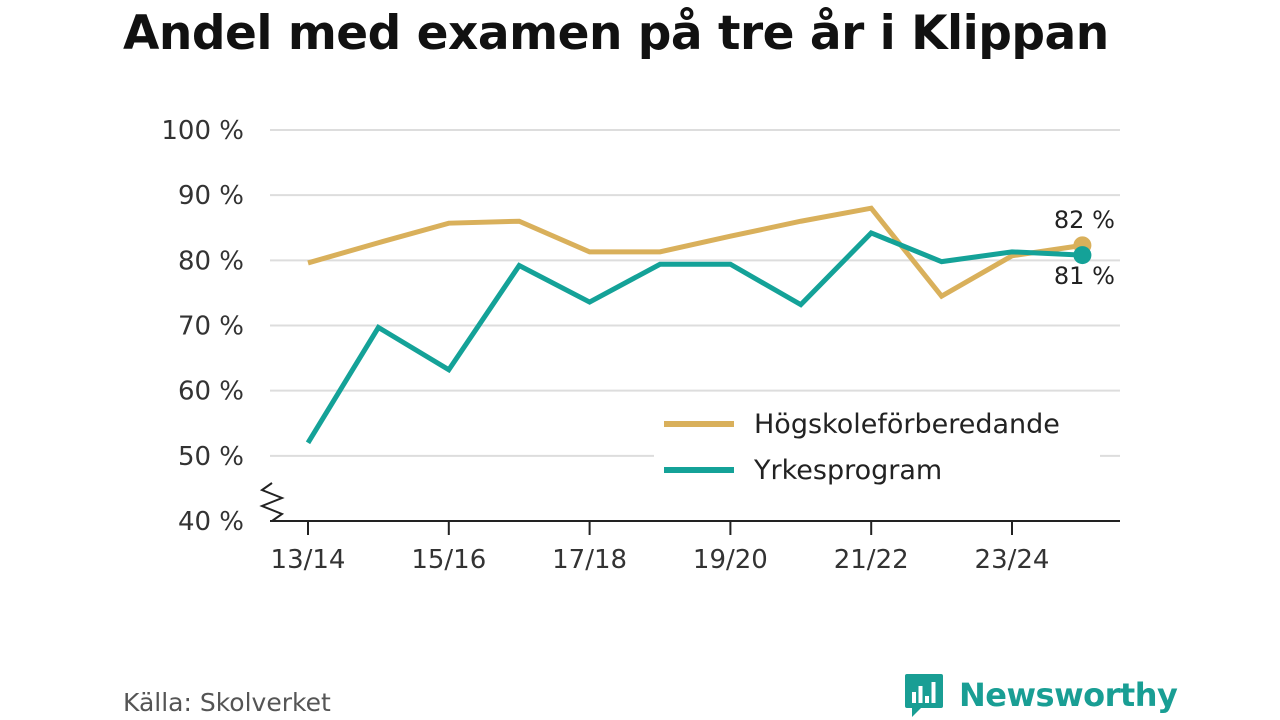 The height and width of the screenshot is (720, 1280). I want to click on y-tick-label: 50 %, so click(211, 457).